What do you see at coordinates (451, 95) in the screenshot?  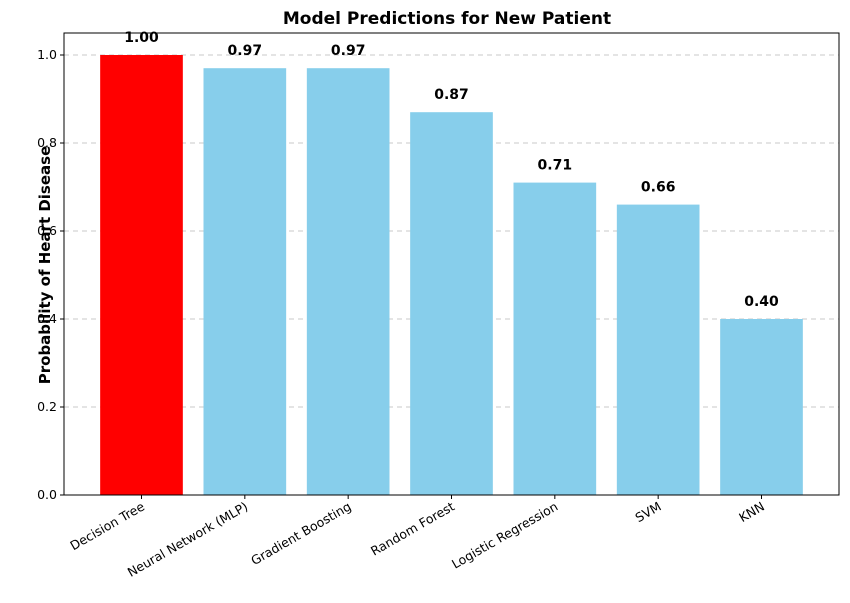 I see `bar-value-label: 0.87` at bounding box center [451, 95].